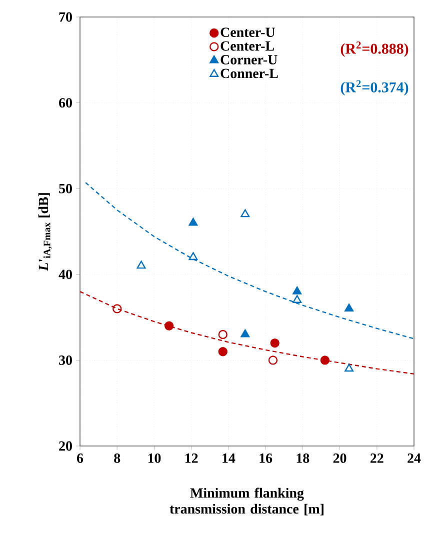  I want to click on x-tick-label: 24, so click(414, 458).